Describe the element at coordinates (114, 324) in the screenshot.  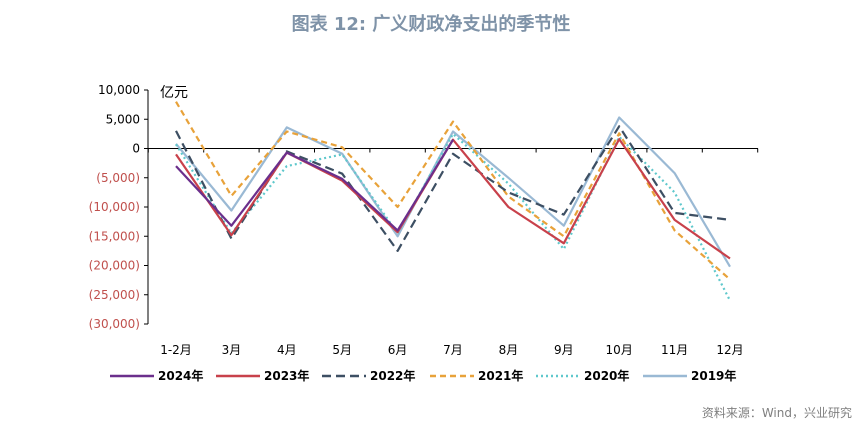
I see `y-tick-label: (30,000)` at that location.